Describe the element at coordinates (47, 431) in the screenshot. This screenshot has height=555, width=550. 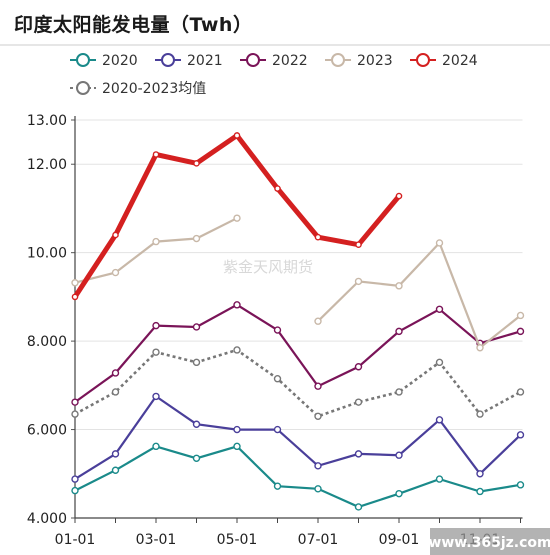
I see `y-tick-label: 6.000` at that location.